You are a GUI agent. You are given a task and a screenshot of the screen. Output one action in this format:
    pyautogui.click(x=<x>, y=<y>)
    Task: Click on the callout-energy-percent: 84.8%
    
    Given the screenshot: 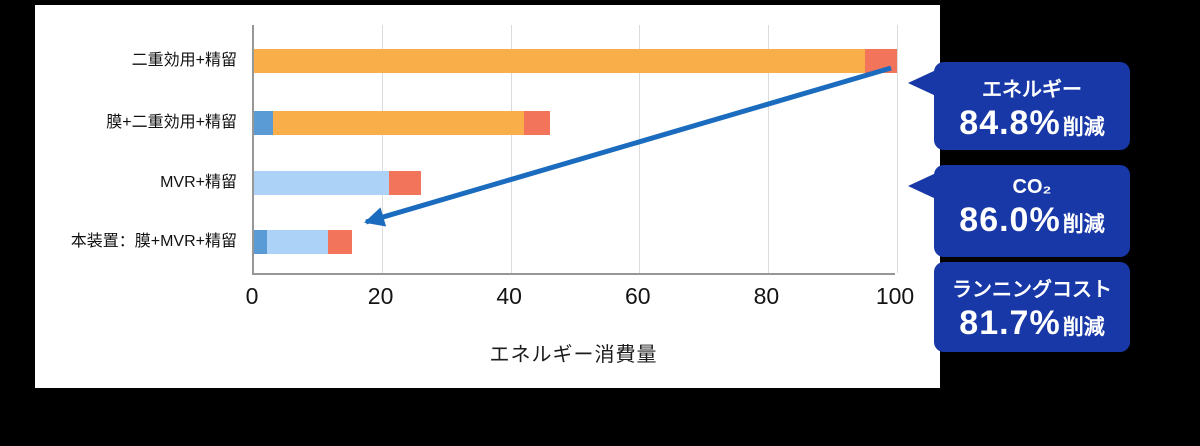 What is the action you would take?
    pyautogui.click(x=1010, y=123)
    